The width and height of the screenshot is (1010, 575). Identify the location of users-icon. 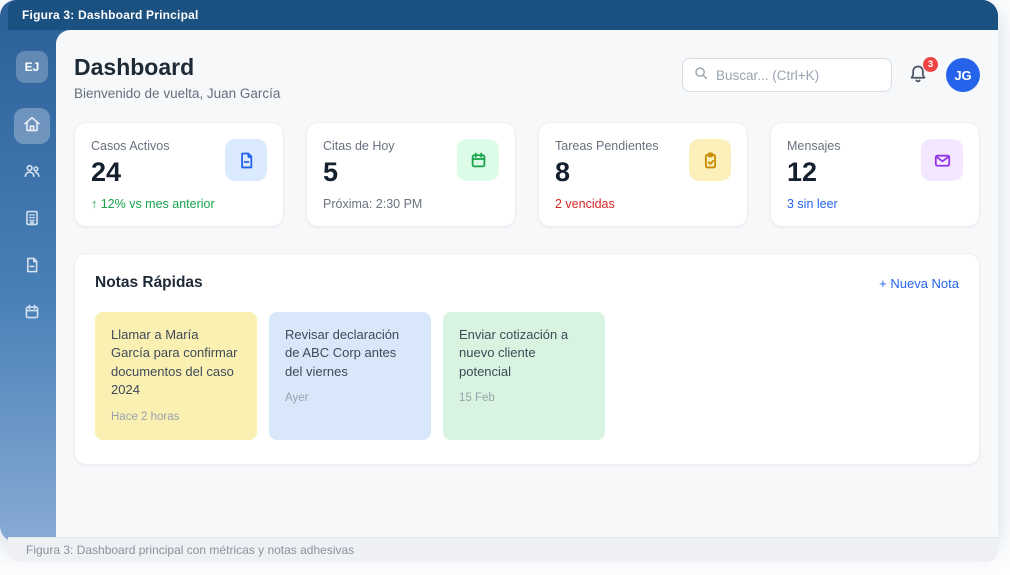
(32, 173).